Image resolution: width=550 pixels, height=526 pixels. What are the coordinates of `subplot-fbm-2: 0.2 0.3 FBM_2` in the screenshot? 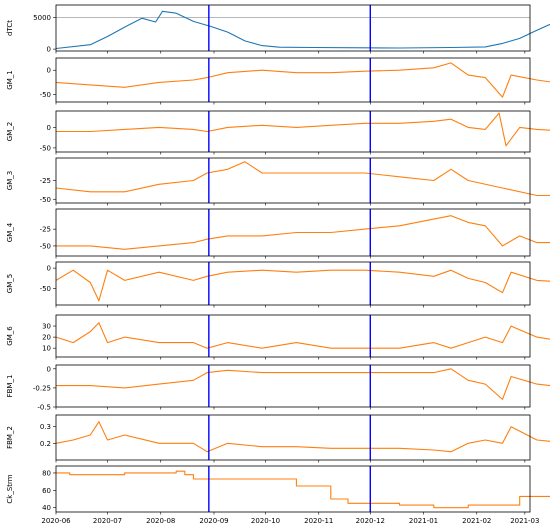 It's located at (278, 437).